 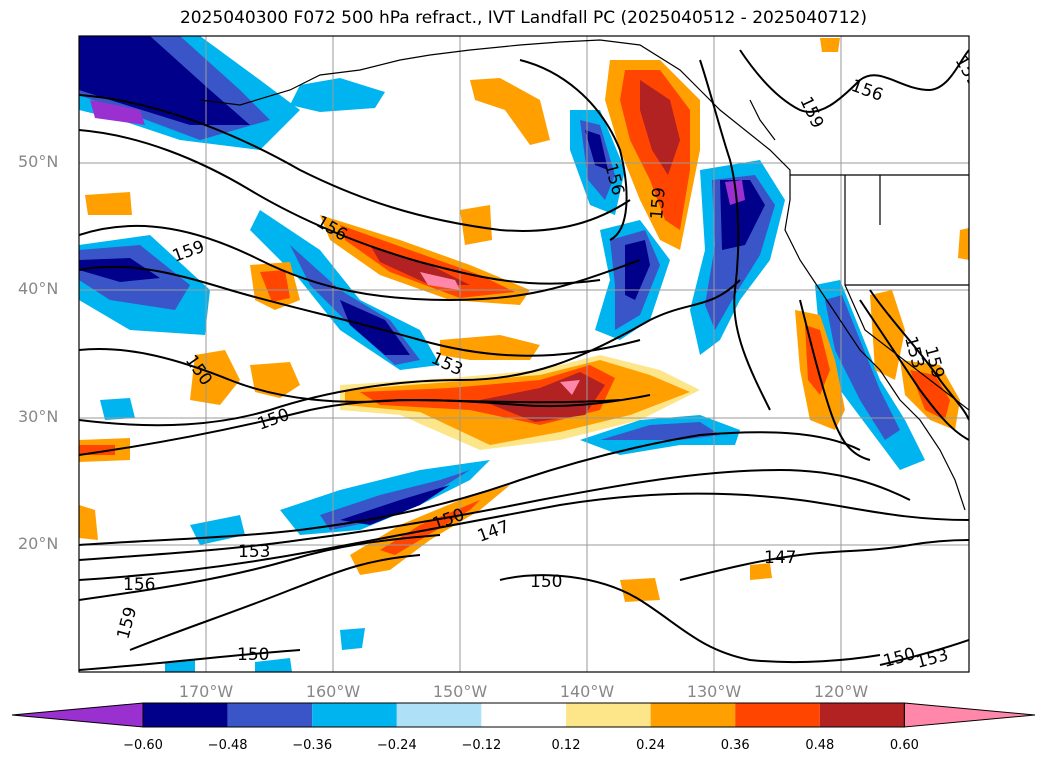 I want to click on lon-label: 120°W, so click(x=841, y=691).